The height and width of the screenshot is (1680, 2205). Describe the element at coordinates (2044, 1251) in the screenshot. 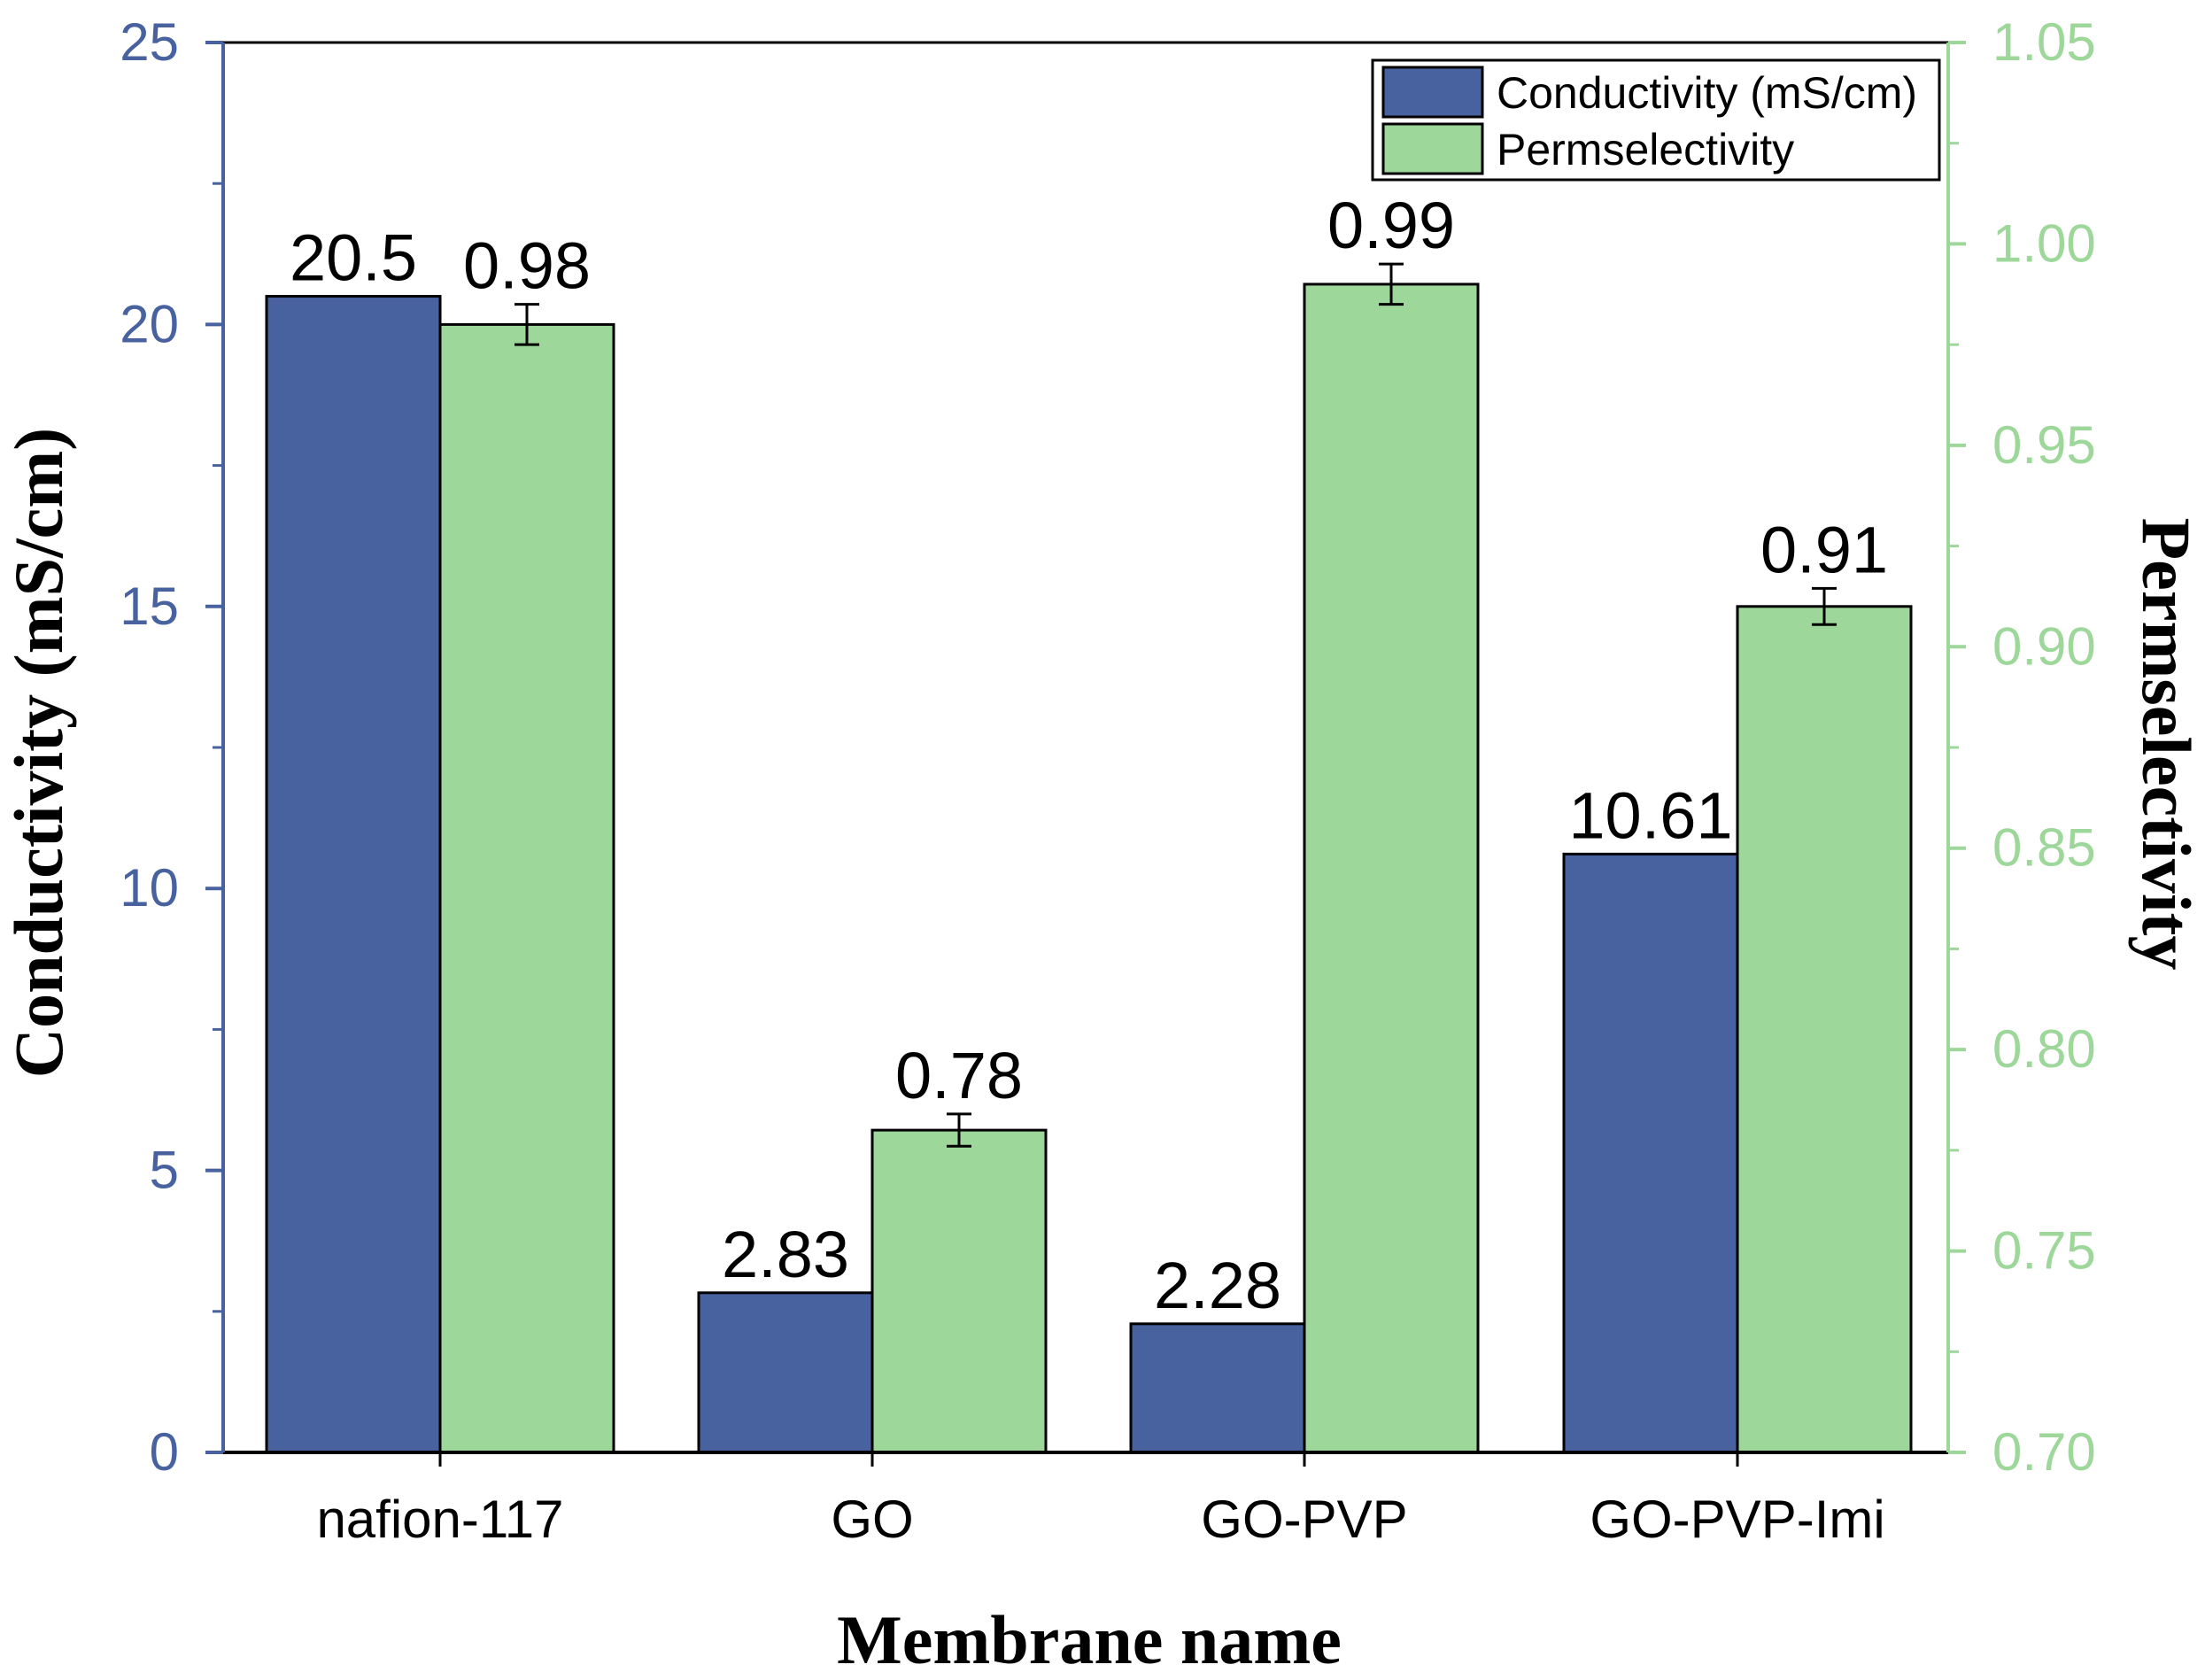

I see `y-right-tick-label-0-75: 0.75` at that location.